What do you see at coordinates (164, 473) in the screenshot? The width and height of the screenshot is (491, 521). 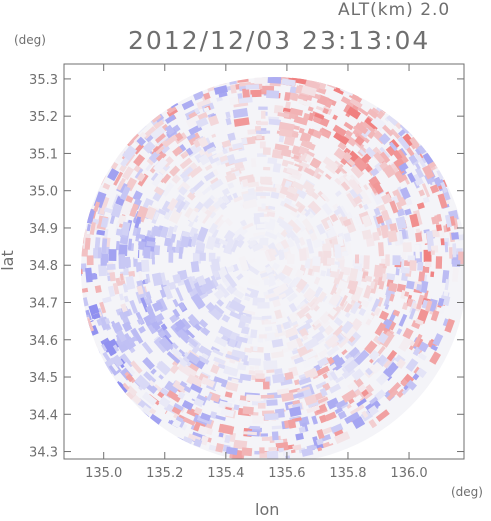 I see `x-tick-label: 135.2` at bounding box center [164, 473].